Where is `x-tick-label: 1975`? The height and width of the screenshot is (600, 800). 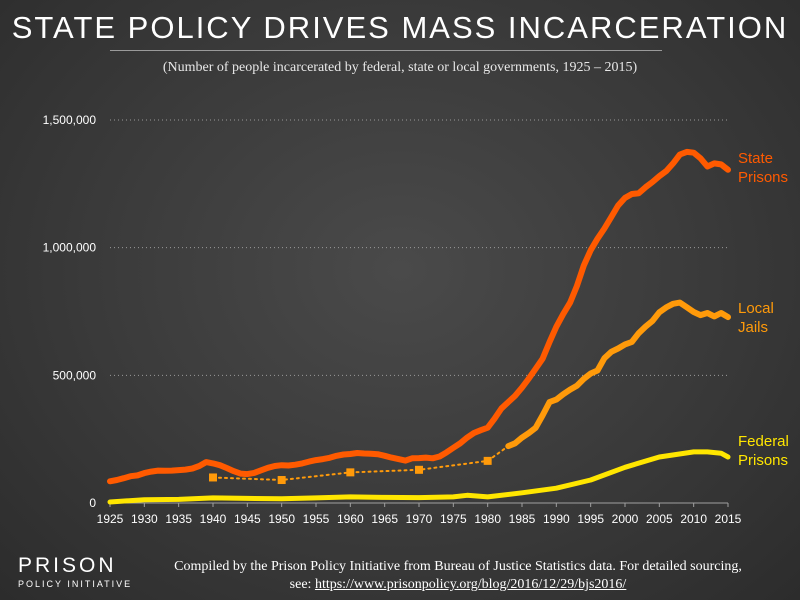
x-tick-label: 1975 is located at coordinates (453, 519).